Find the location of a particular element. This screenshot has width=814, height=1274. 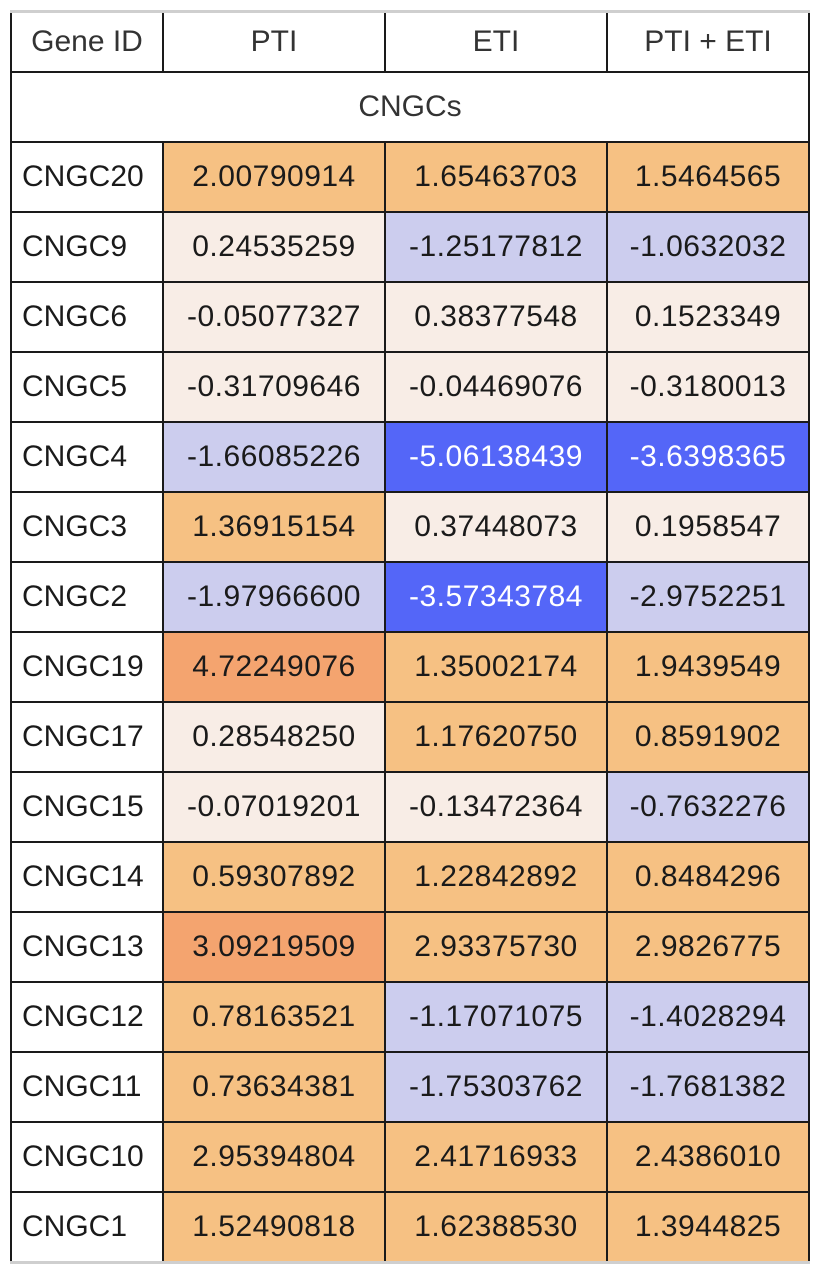

gene-id-cell: CNGC20 is located at coordinates (87, 177).